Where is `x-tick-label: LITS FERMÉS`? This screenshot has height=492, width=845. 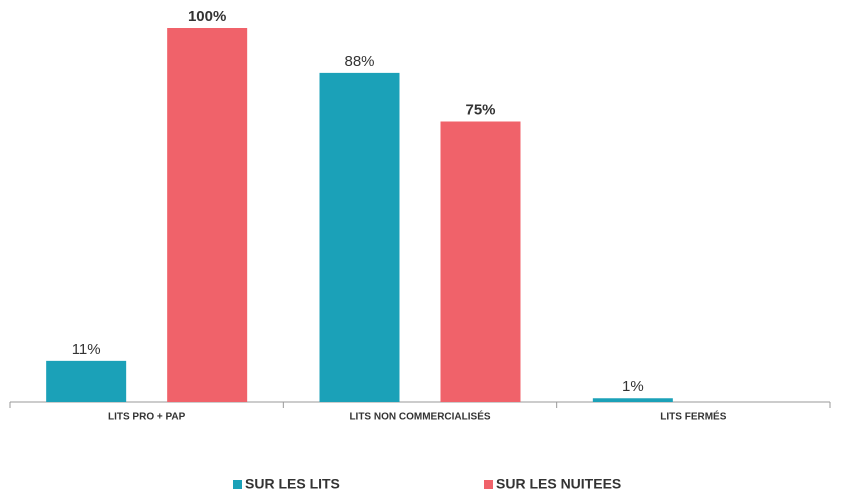 x-tick-label: LITS FERMÉS is located at coordinates (693, 416).